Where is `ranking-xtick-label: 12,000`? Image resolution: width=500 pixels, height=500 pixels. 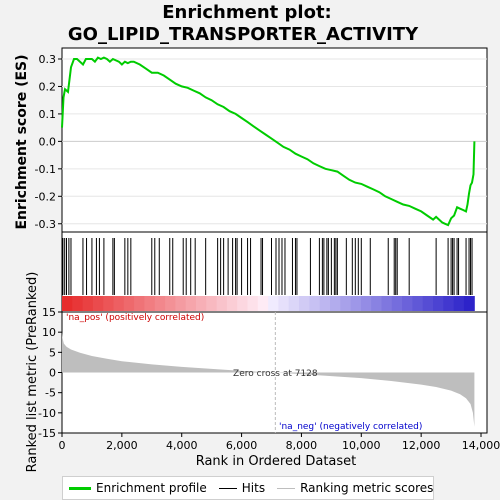 ranking-xtick-label: 12,000 is located at coordinates (421, 445).